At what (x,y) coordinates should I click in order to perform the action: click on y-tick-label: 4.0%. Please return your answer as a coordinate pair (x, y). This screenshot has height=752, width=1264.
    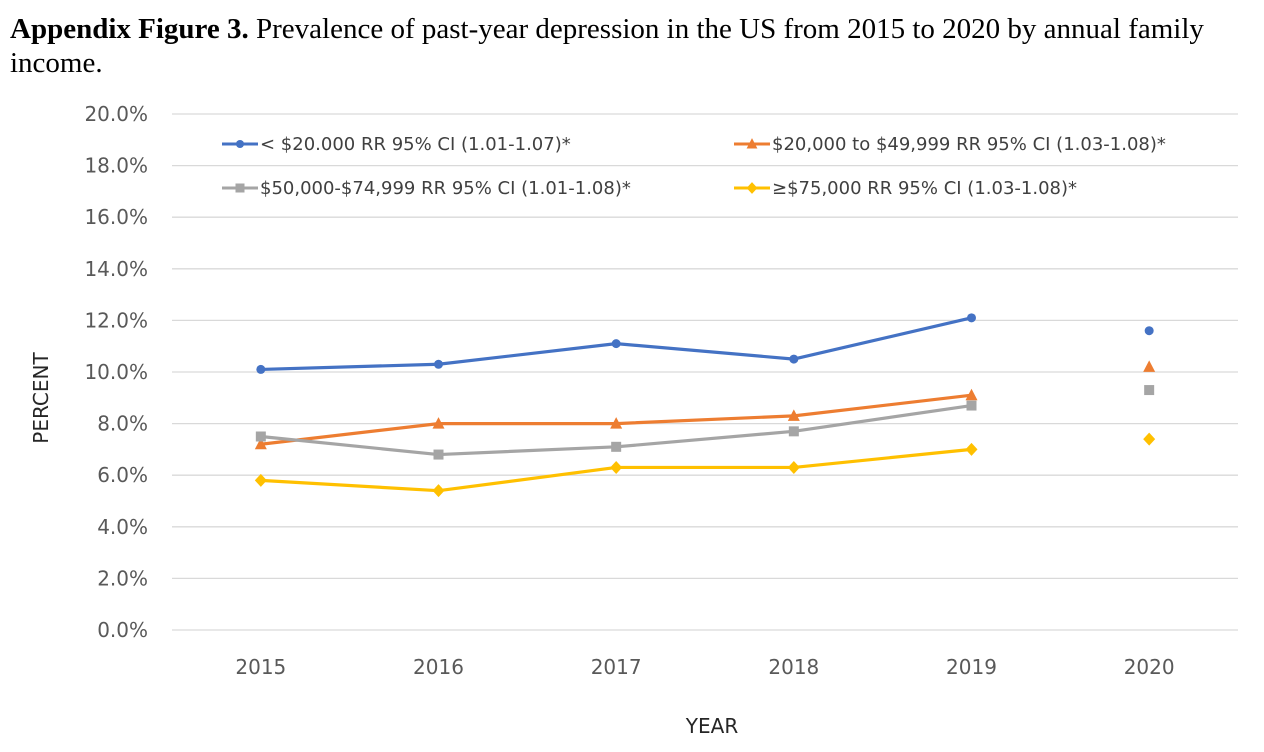
    Looking at the image, I should click on (122, 527).